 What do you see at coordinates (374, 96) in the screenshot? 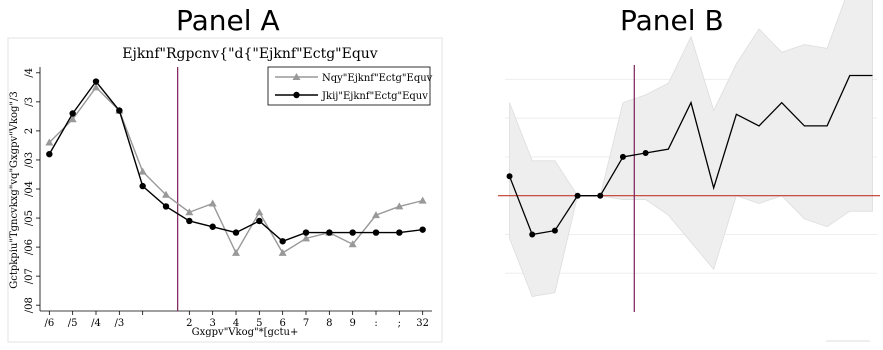
I see `legend-label-high: Jkij"Ejknf"Ectg"Equv` at bounding box center [374, 96].